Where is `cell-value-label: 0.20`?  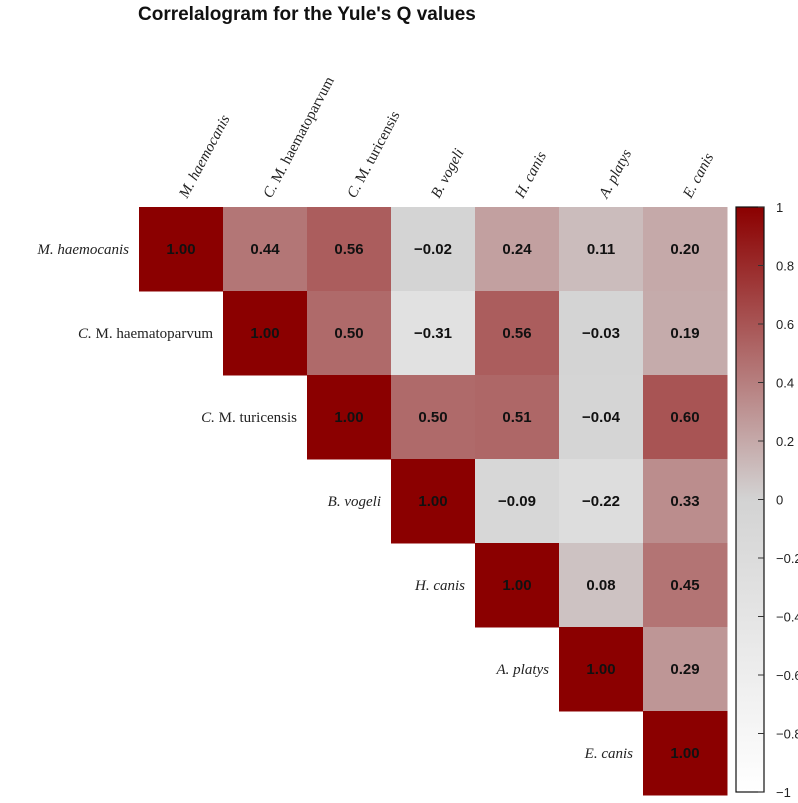
cell-value-label: 0.20 is located at coordinates (684, 249).